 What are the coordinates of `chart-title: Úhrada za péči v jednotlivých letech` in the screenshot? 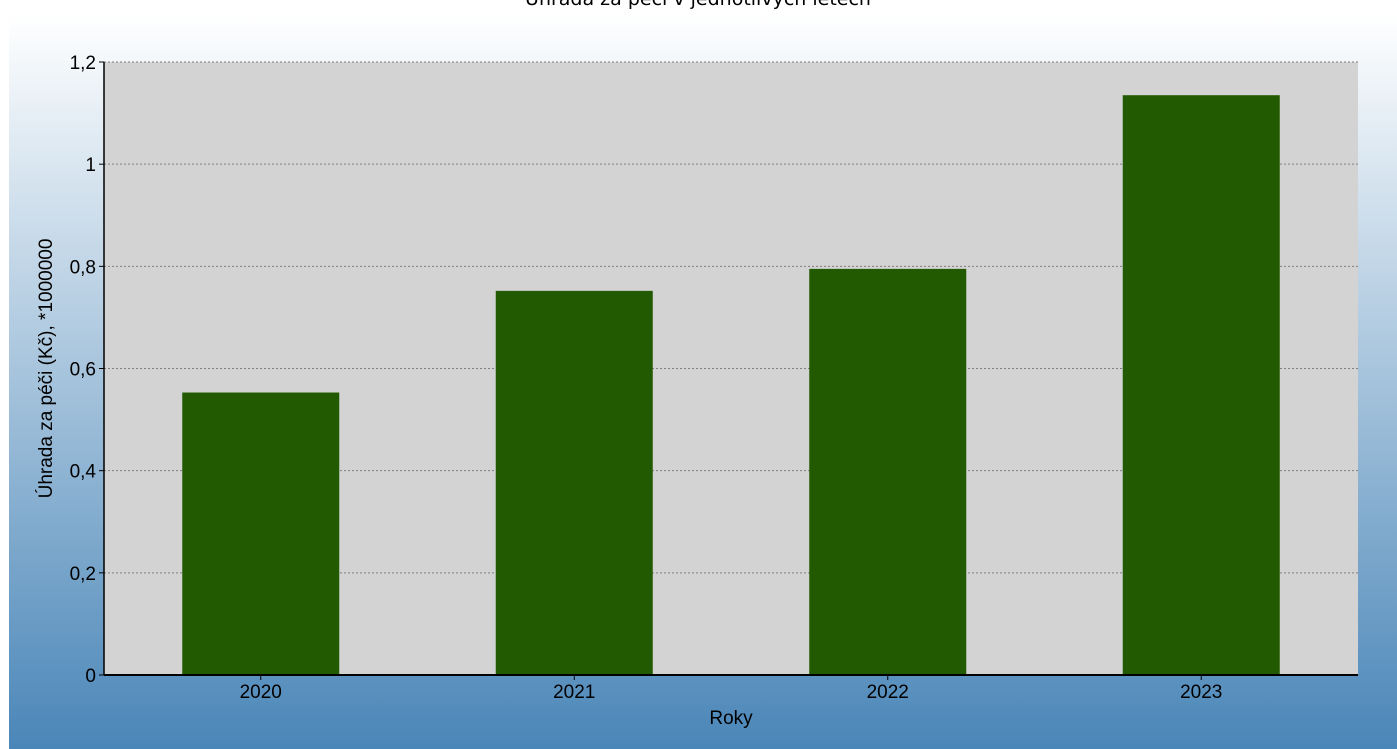 It's located at (698, 5).